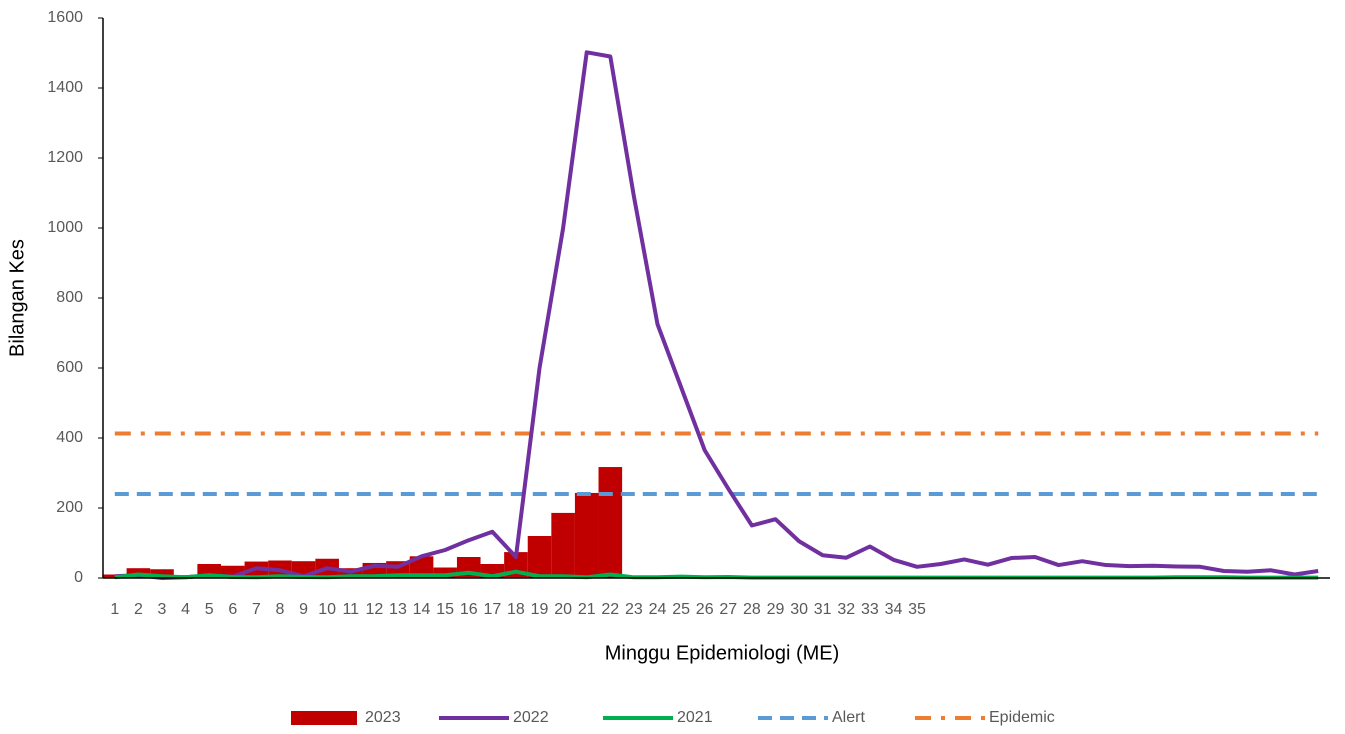  I want to click on x-tick-label: 33, so click(870, 609).